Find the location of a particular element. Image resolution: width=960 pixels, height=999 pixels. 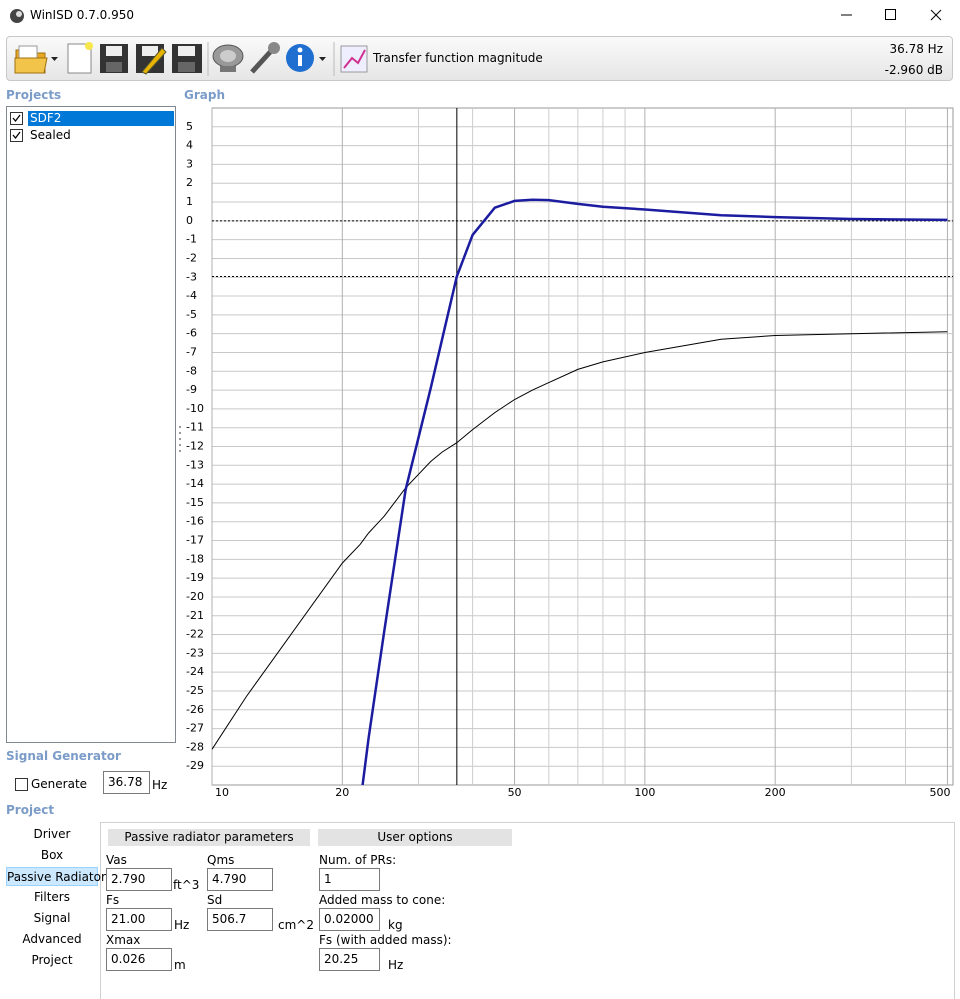

y-tick-label: -10 is located at coordinates (195, 408).